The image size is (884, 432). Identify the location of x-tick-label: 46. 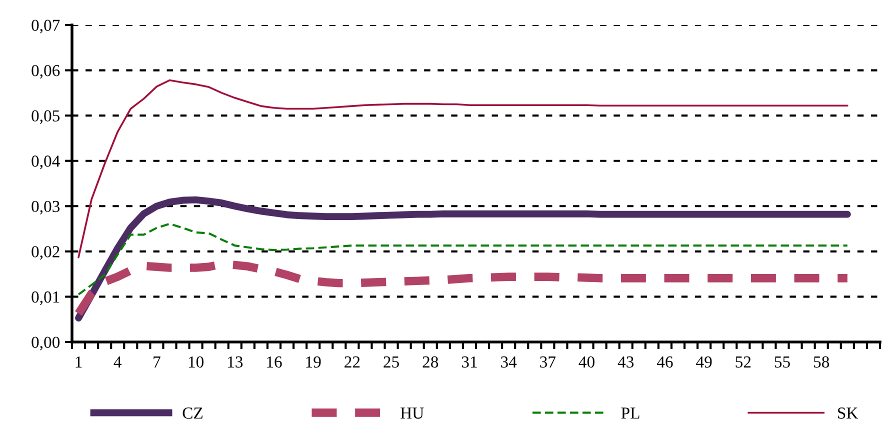
(664, 362).